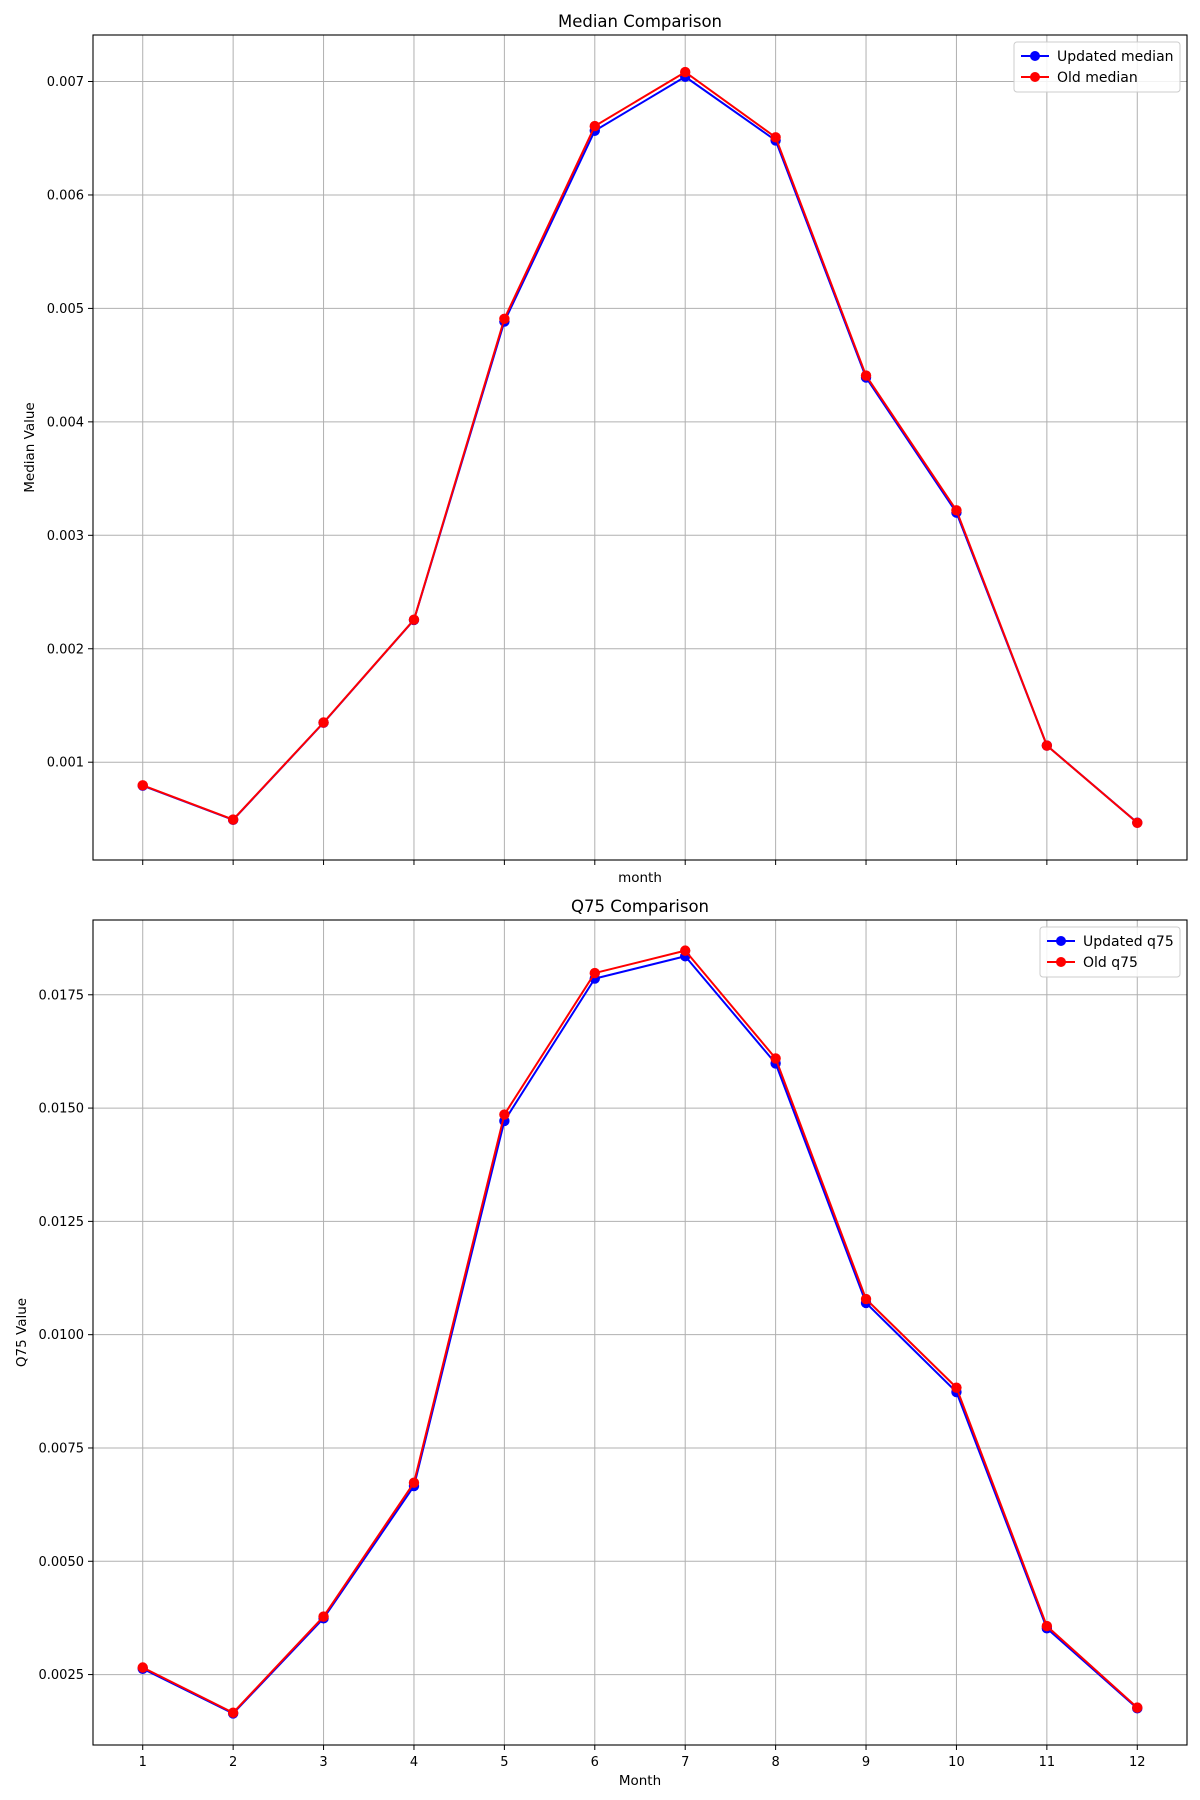 The height and width of the screenshot is (1800, 1200). I want to click on y-tick-label: 0.0175, so click(62, 995).